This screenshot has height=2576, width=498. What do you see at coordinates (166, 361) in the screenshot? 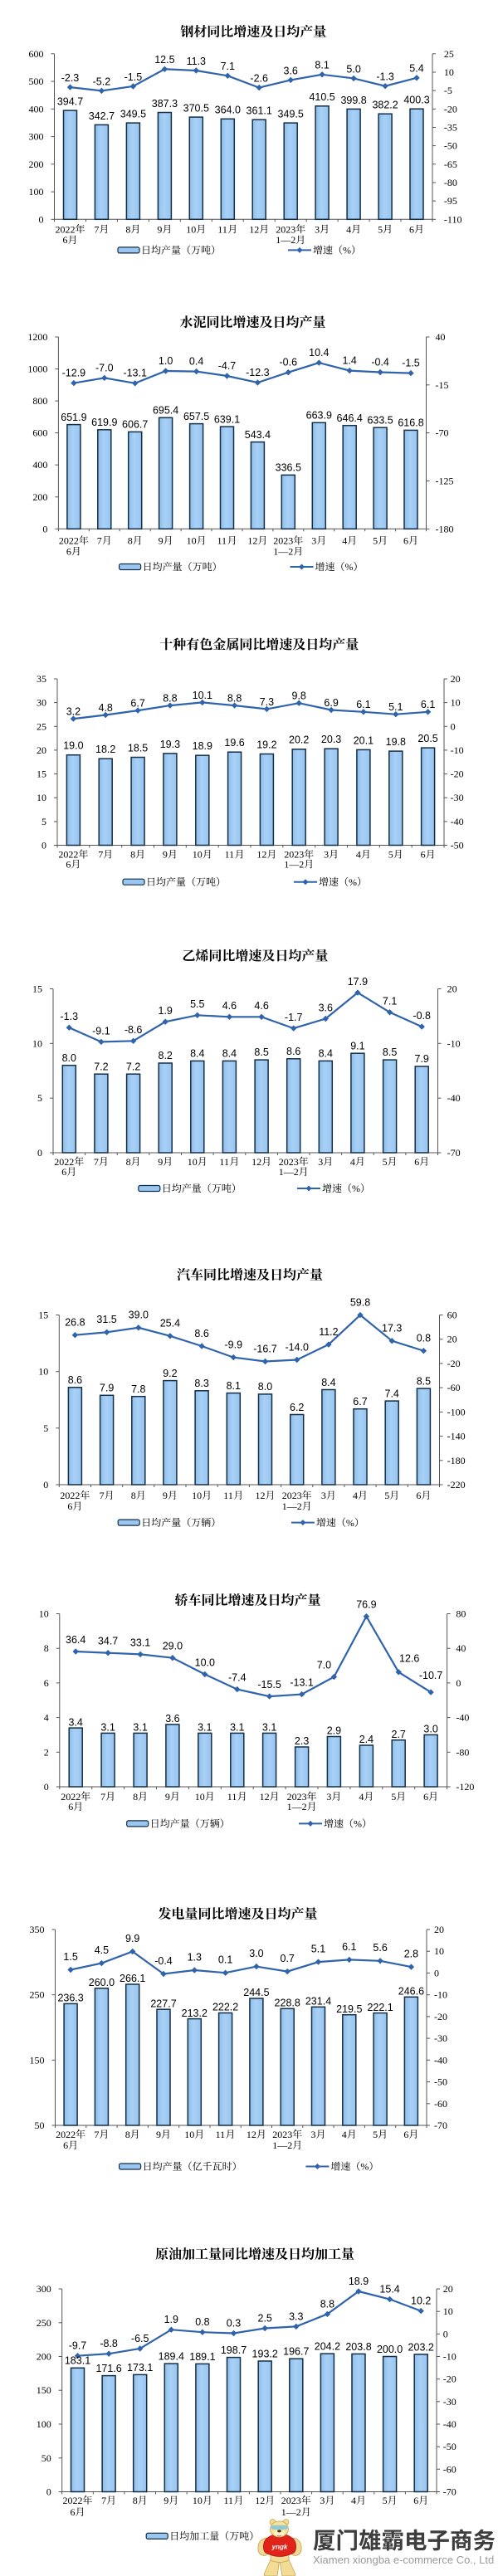
I see `svg-text: 1.0` at bounding box center [166, 361].